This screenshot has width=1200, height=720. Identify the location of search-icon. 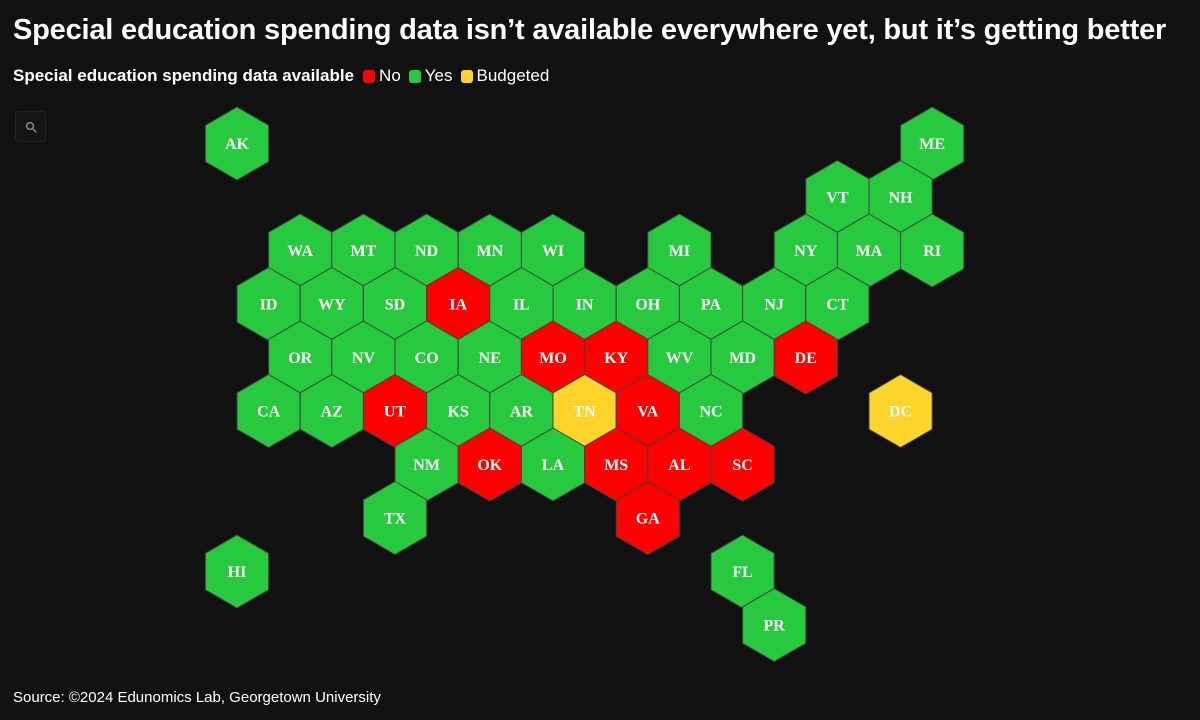
(31, 127).